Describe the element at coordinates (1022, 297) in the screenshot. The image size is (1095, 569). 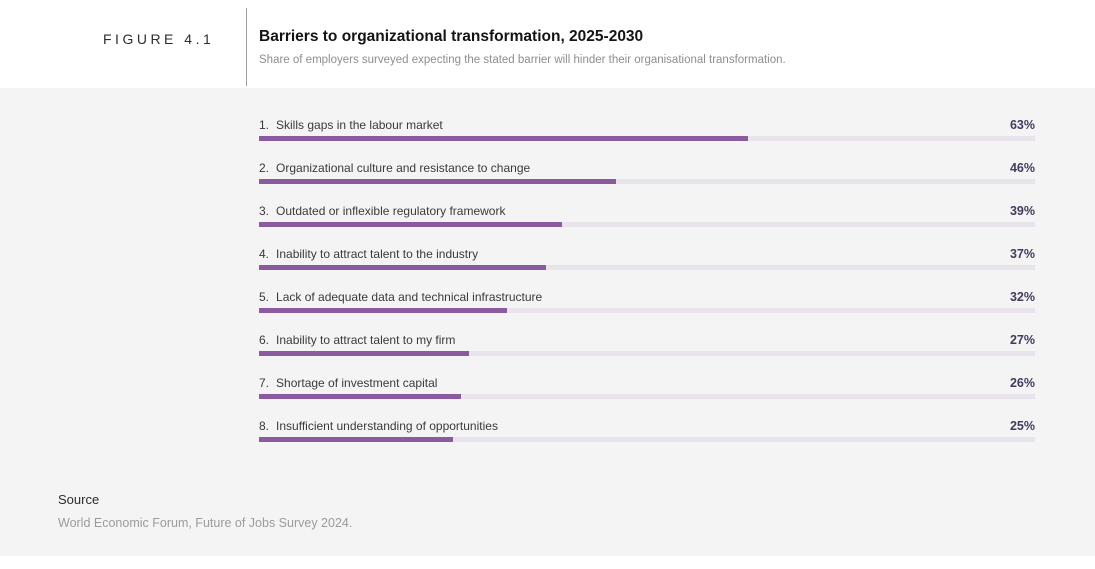
I see `bar-value: 32%` at that location.